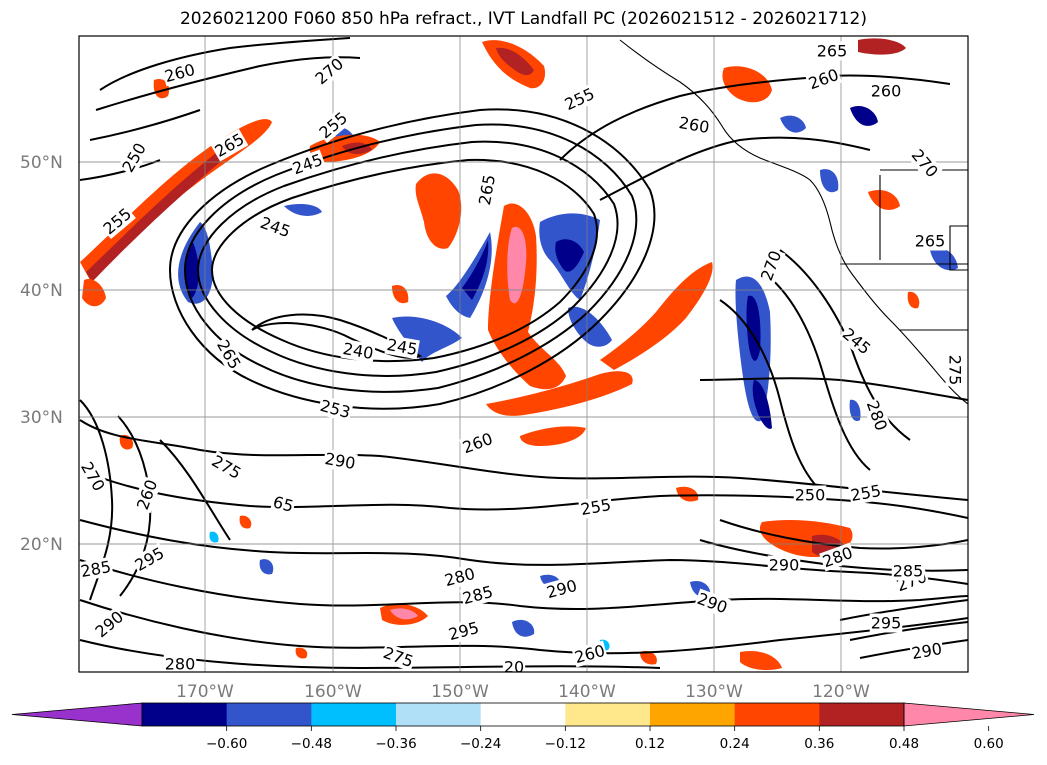  I want to click on contour-label: 275, so click(955, 370).